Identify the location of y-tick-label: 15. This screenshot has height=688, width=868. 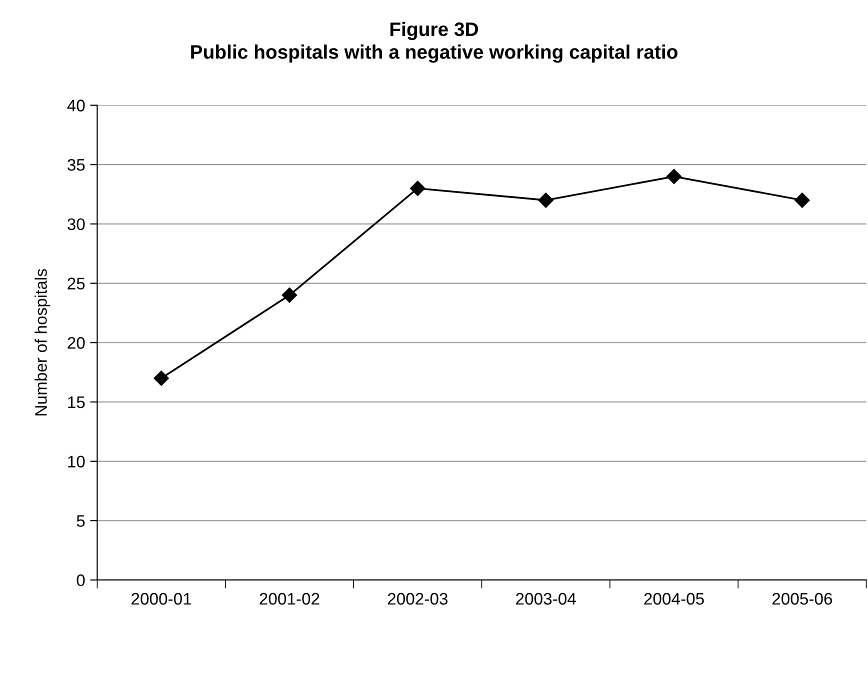
(76, 402).